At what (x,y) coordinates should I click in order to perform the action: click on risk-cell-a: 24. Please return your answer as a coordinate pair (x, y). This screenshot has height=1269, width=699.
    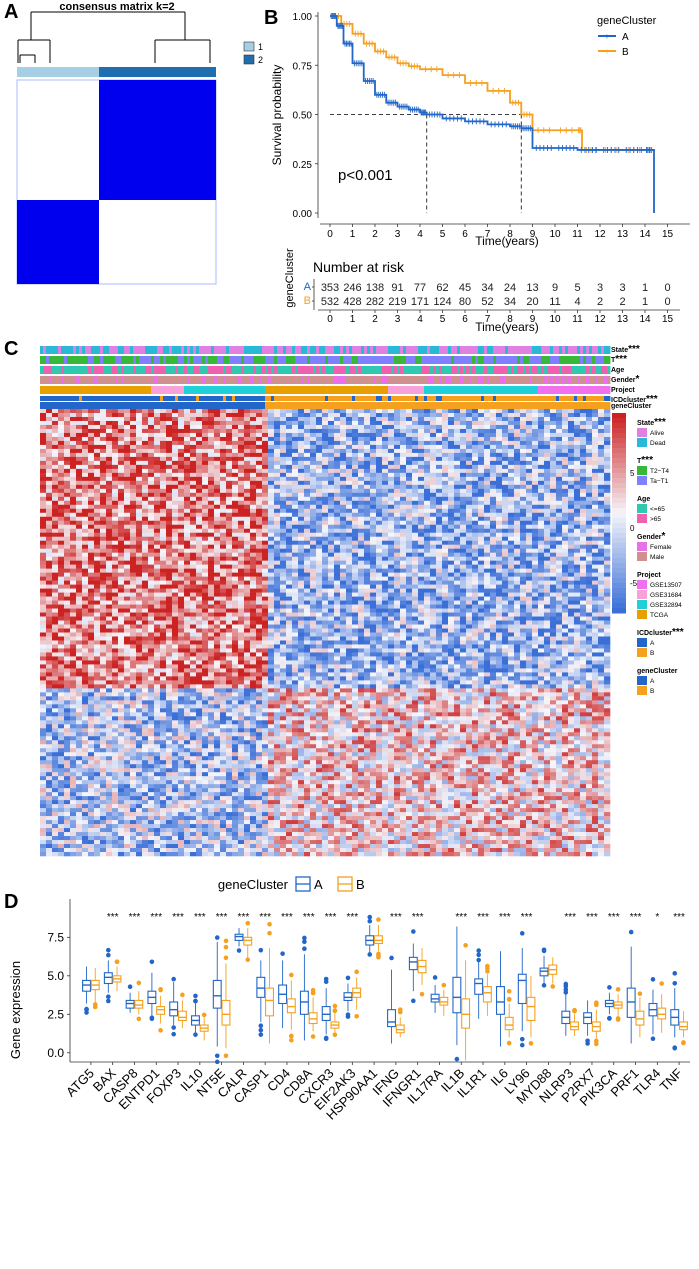
    Looking at the image, I should click on (510, 288).